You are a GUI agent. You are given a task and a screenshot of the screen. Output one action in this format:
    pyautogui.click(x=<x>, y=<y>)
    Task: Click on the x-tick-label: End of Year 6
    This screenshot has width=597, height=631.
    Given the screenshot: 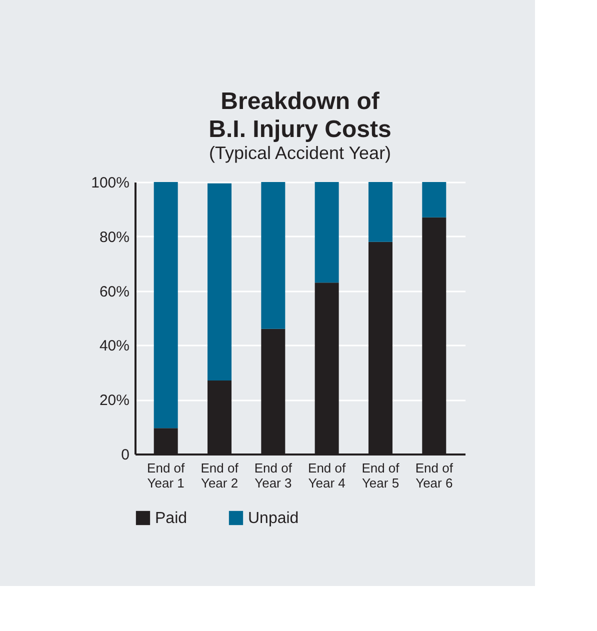 What is the action you would take?
    pyautogui.click(x=434, y=475)
    